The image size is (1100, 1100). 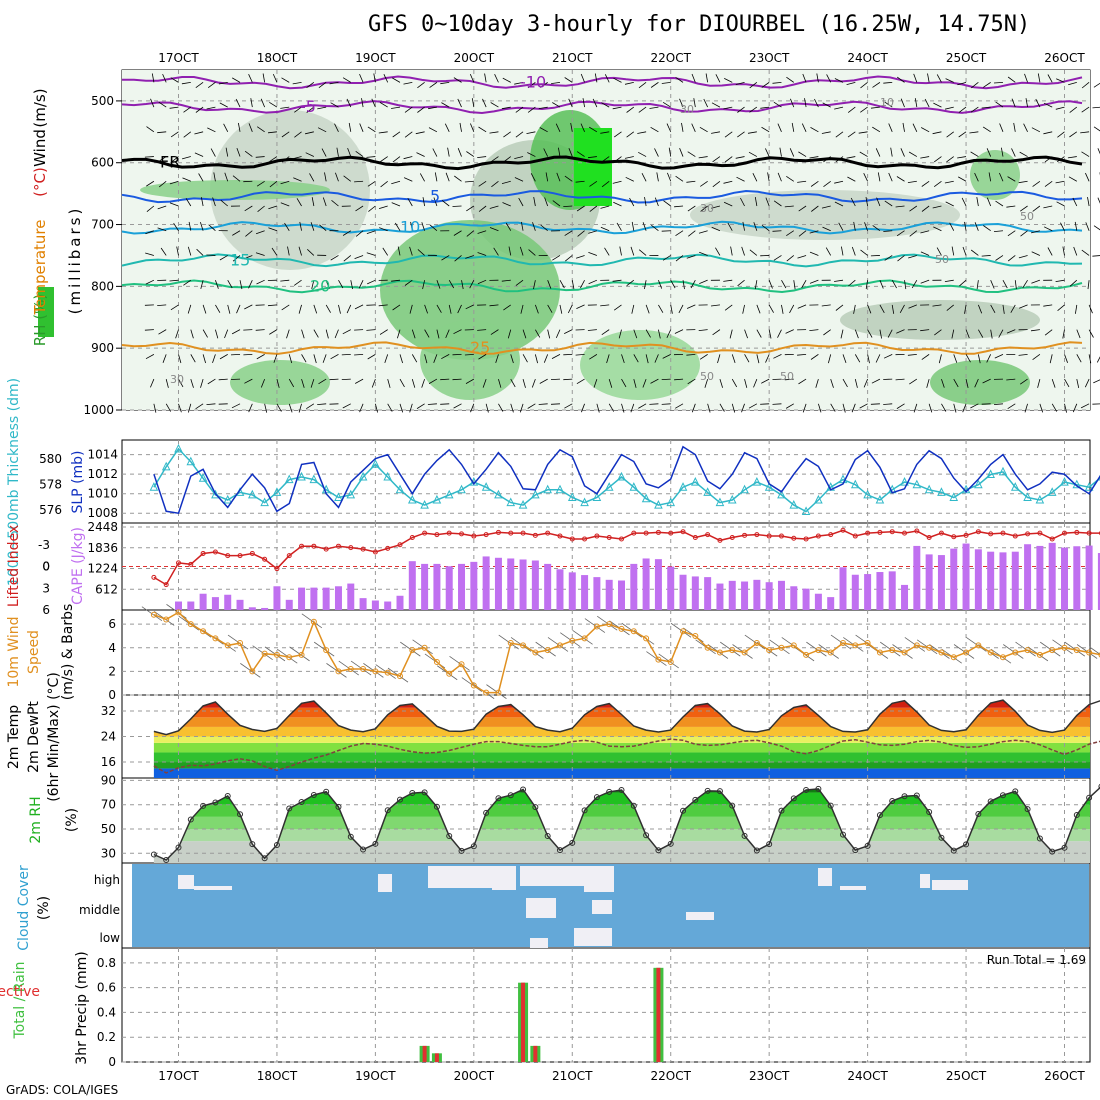 What do you see at coordinates (308, 106) in the screenshot?
I see `isotherm-label: -5` at bounding box center [308, 106].